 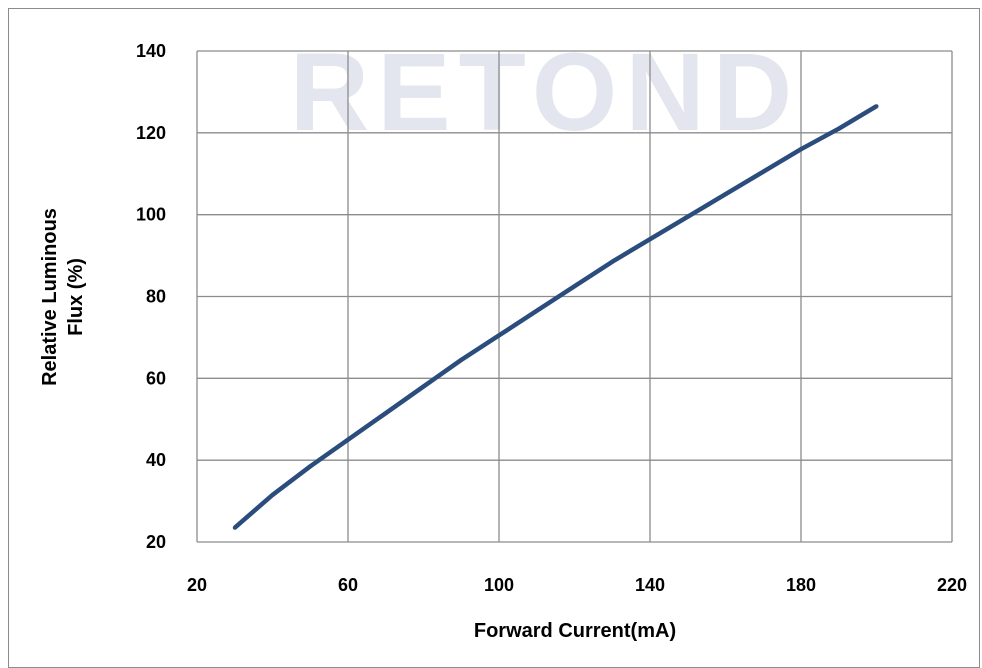 I want to click on y-tick-label: 120, so click(x=151, y=133).